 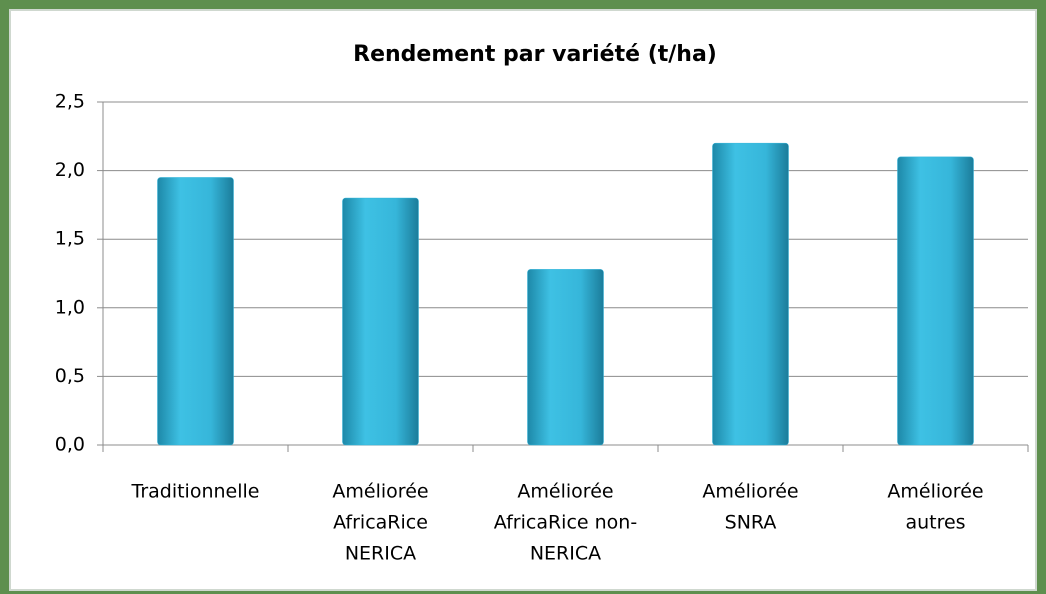 What do you see at coordinates (70, 102) in the screenshot?
I see `y-tick-label: 2,5` at bounding box center [70, 102].